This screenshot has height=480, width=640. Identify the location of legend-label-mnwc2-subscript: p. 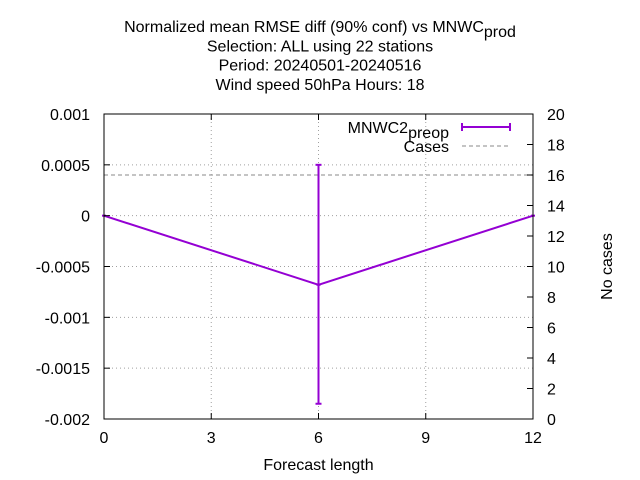
(412, 133).